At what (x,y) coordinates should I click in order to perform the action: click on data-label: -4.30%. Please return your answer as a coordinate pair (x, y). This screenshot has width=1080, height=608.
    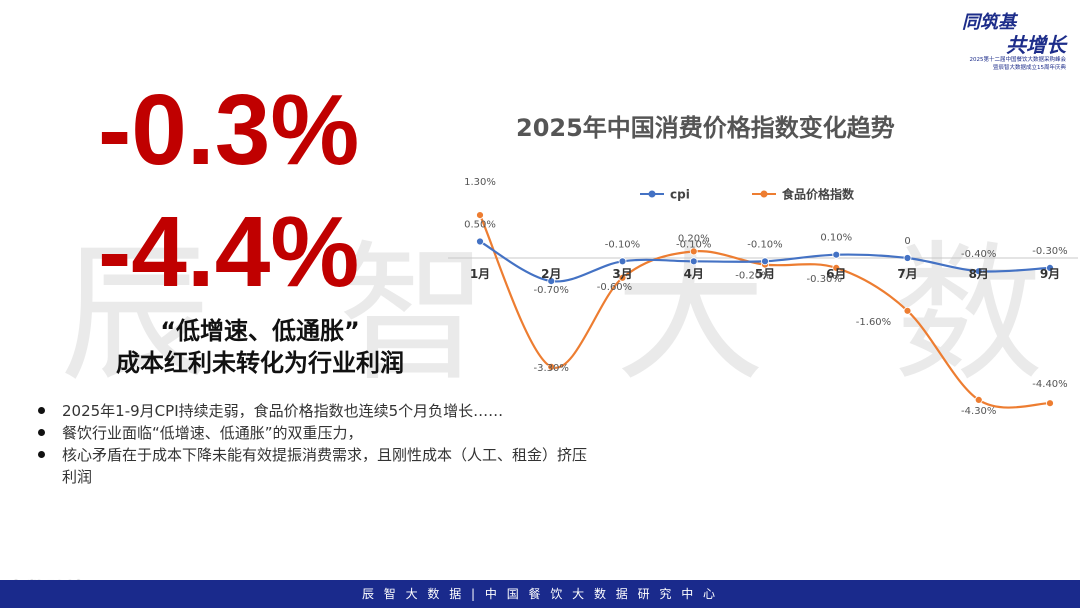
    Looking at the image, I should click on (978, 411).